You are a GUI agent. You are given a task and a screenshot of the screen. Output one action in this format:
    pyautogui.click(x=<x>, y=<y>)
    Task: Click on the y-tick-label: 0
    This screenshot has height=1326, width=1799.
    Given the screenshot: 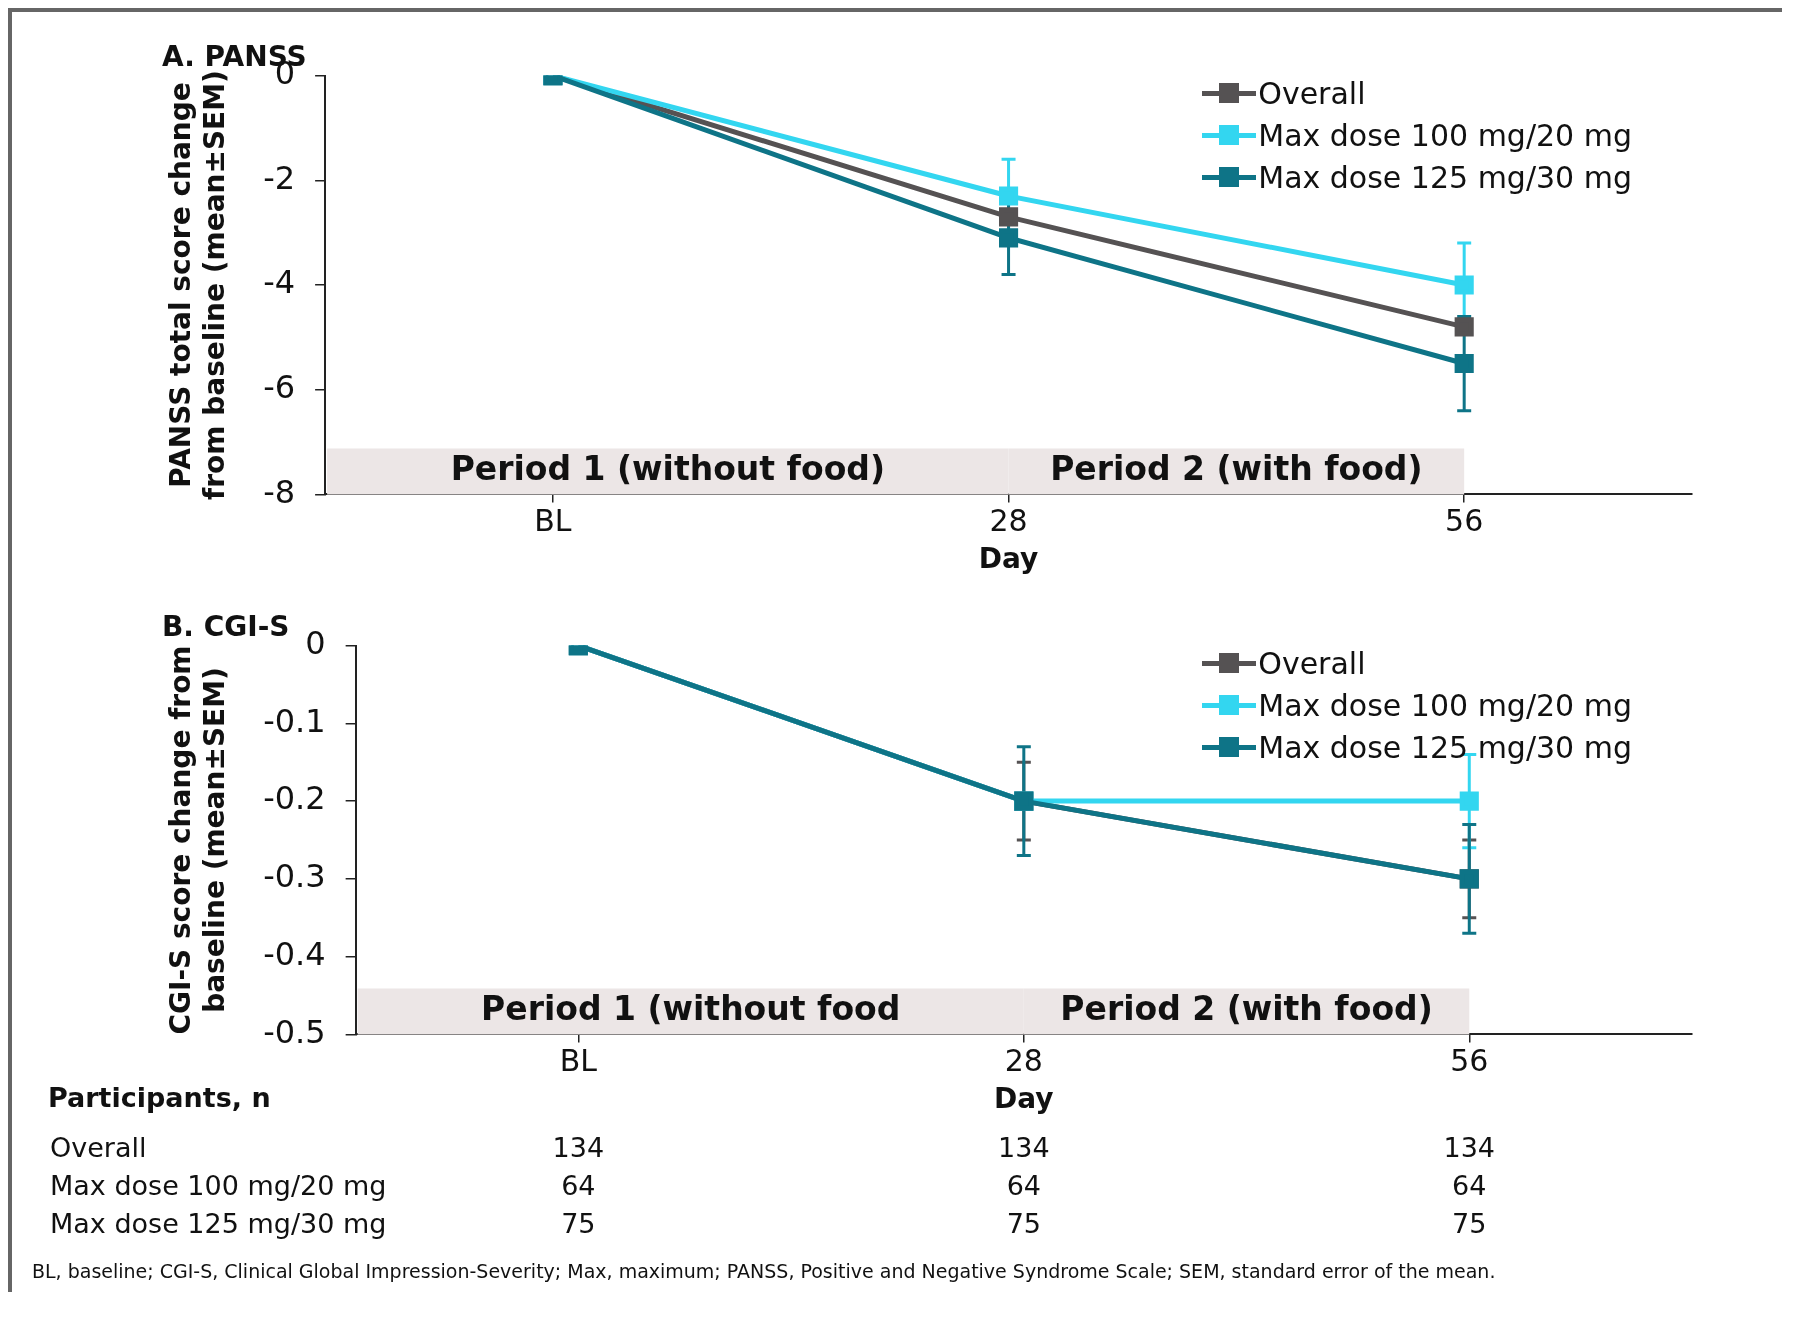 What is the action you would take?
    pyautogui.click(x=315, y=642)
    